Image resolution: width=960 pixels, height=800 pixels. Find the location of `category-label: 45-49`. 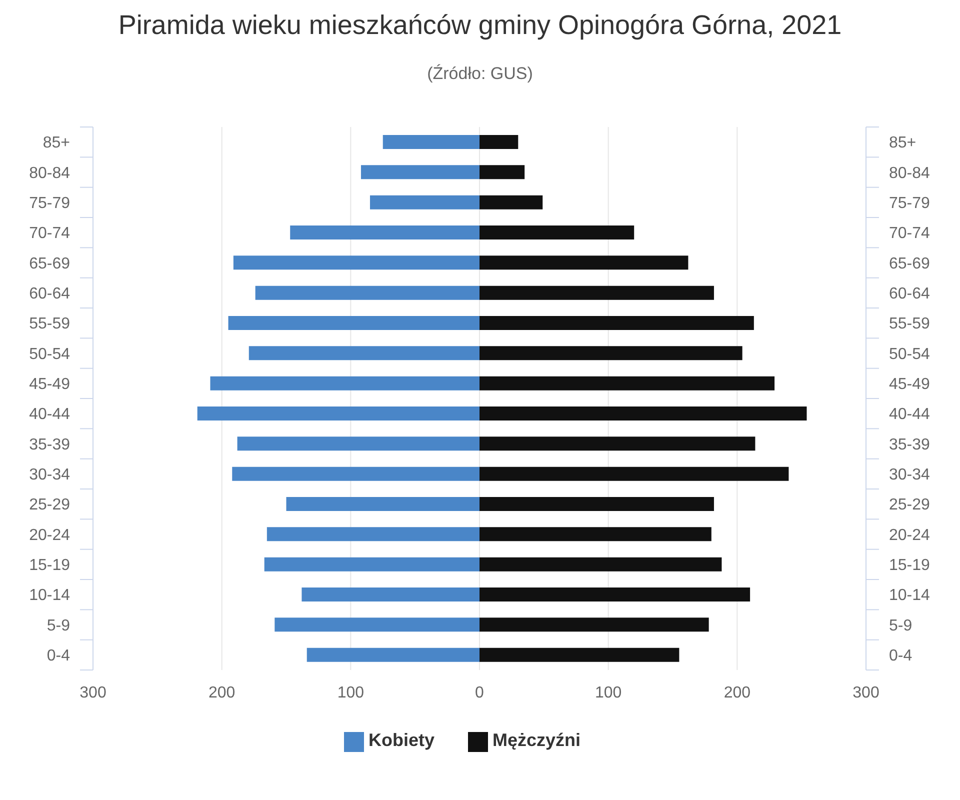

category-label: 45-49 is located at coordinates (909, 385).